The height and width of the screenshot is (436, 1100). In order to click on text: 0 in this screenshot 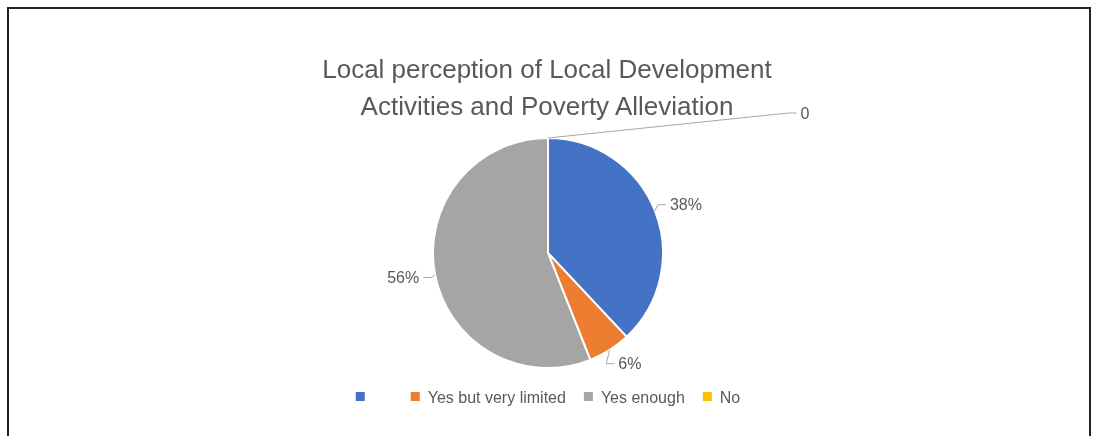, I will do `click(805, 113)`.